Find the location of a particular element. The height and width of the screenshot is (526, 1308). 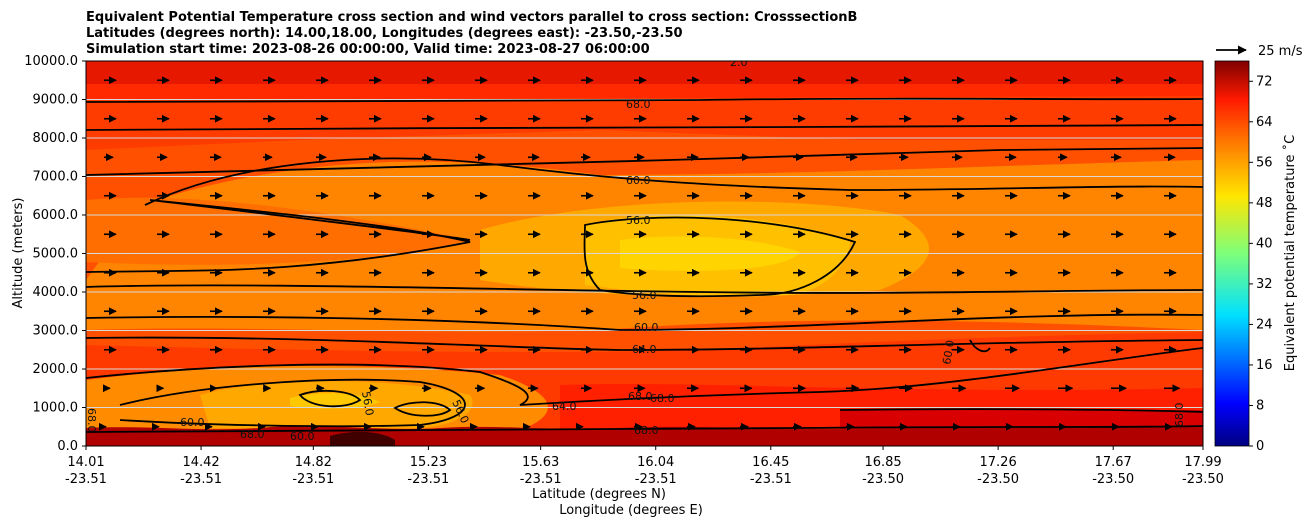

y-tick-label: 0.0 is located at coordinates (67, 446).